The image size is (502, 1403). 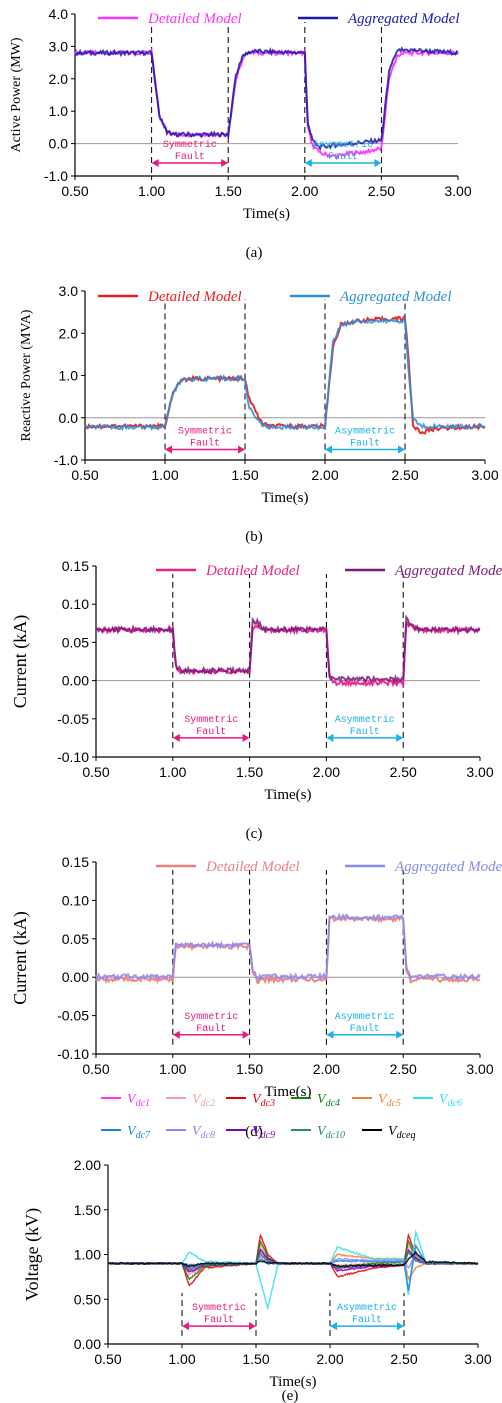 What do you see at coordinates (401, 1132) in the screenshot?
I see `legend-label: Vdceq` at bounding box center [401, 1132].